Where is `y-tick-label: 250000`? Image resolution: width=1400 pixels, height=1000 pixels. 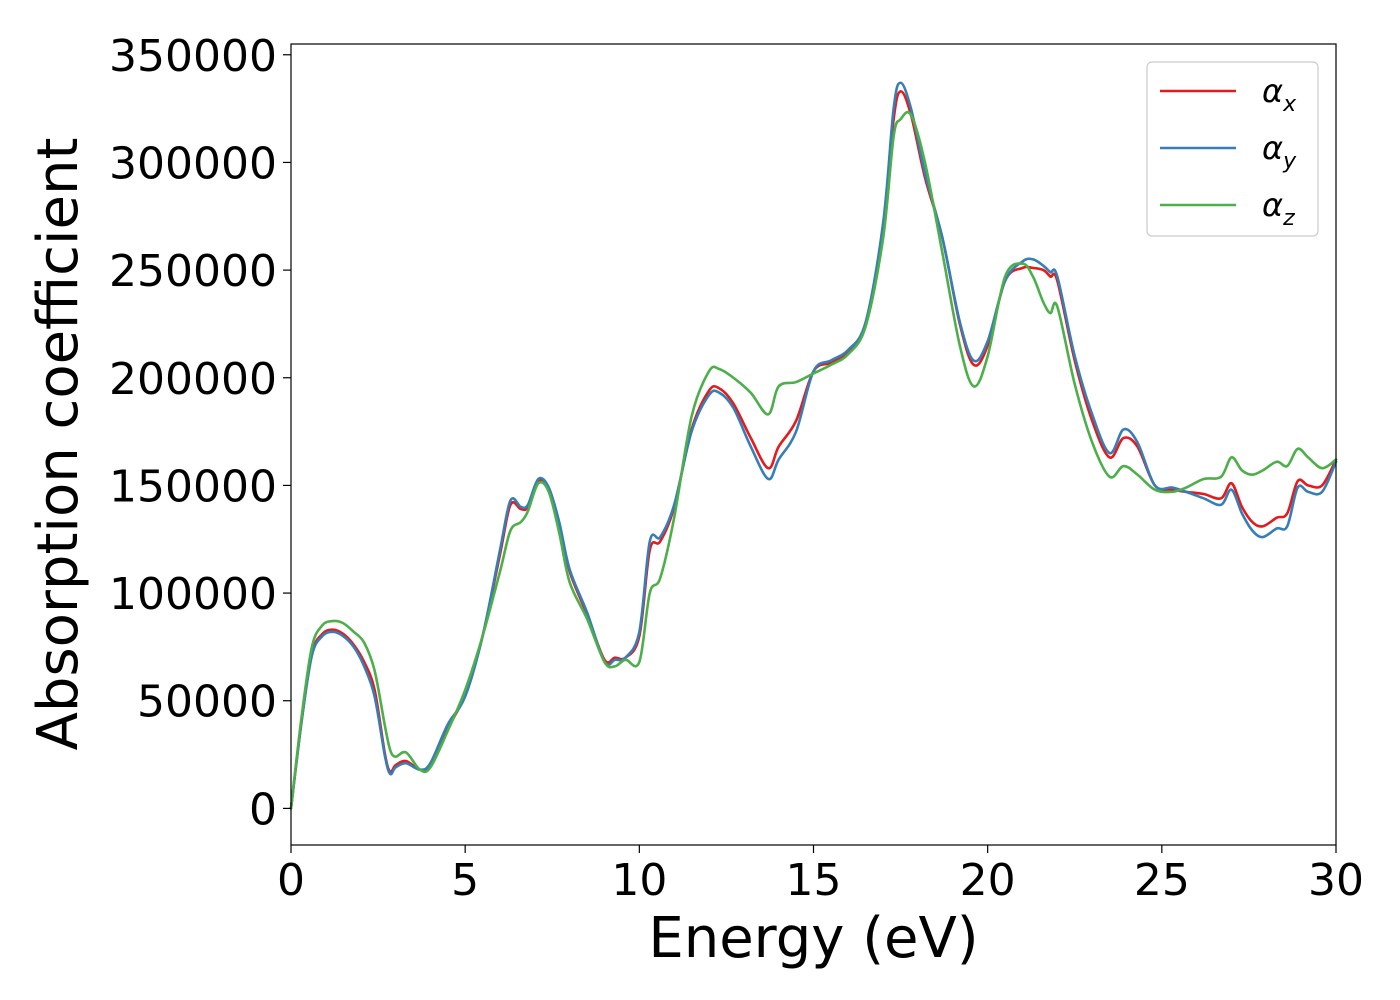 y-tick-label: 250000 is located at coordinates (193, 271).